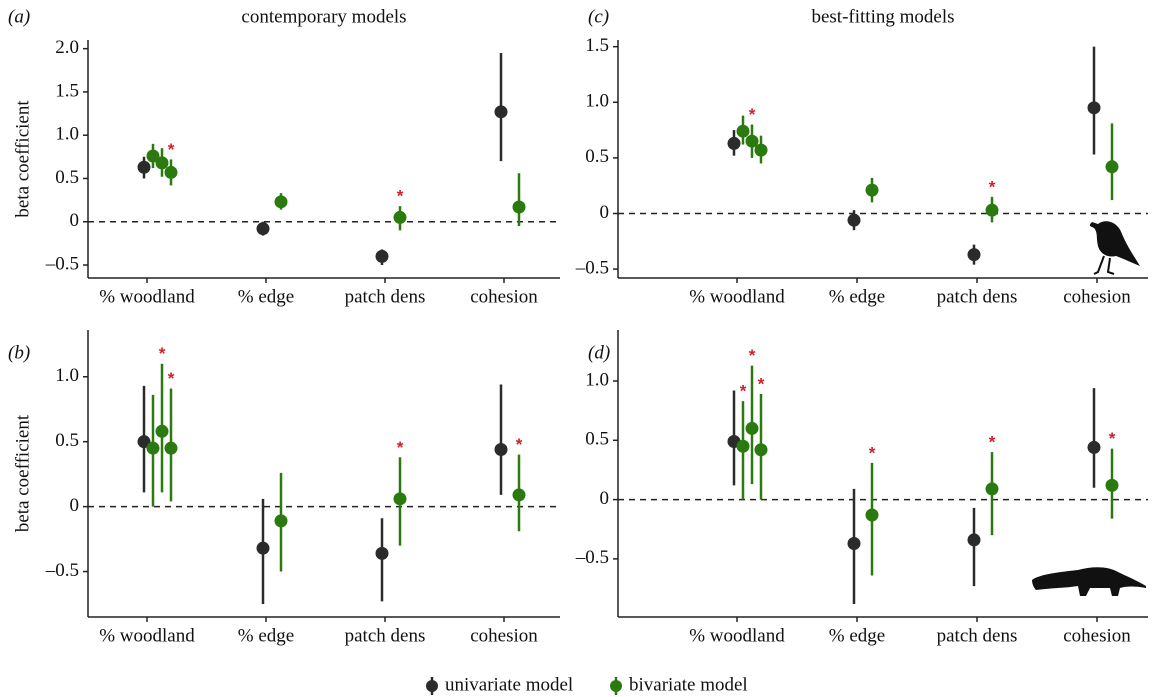 The height and width of the screenshot is (697, 1153). What do you see at coordinates (19, 16) in the screenshot?
I see `panel-label: (a)` at bounding box center [19, 16].